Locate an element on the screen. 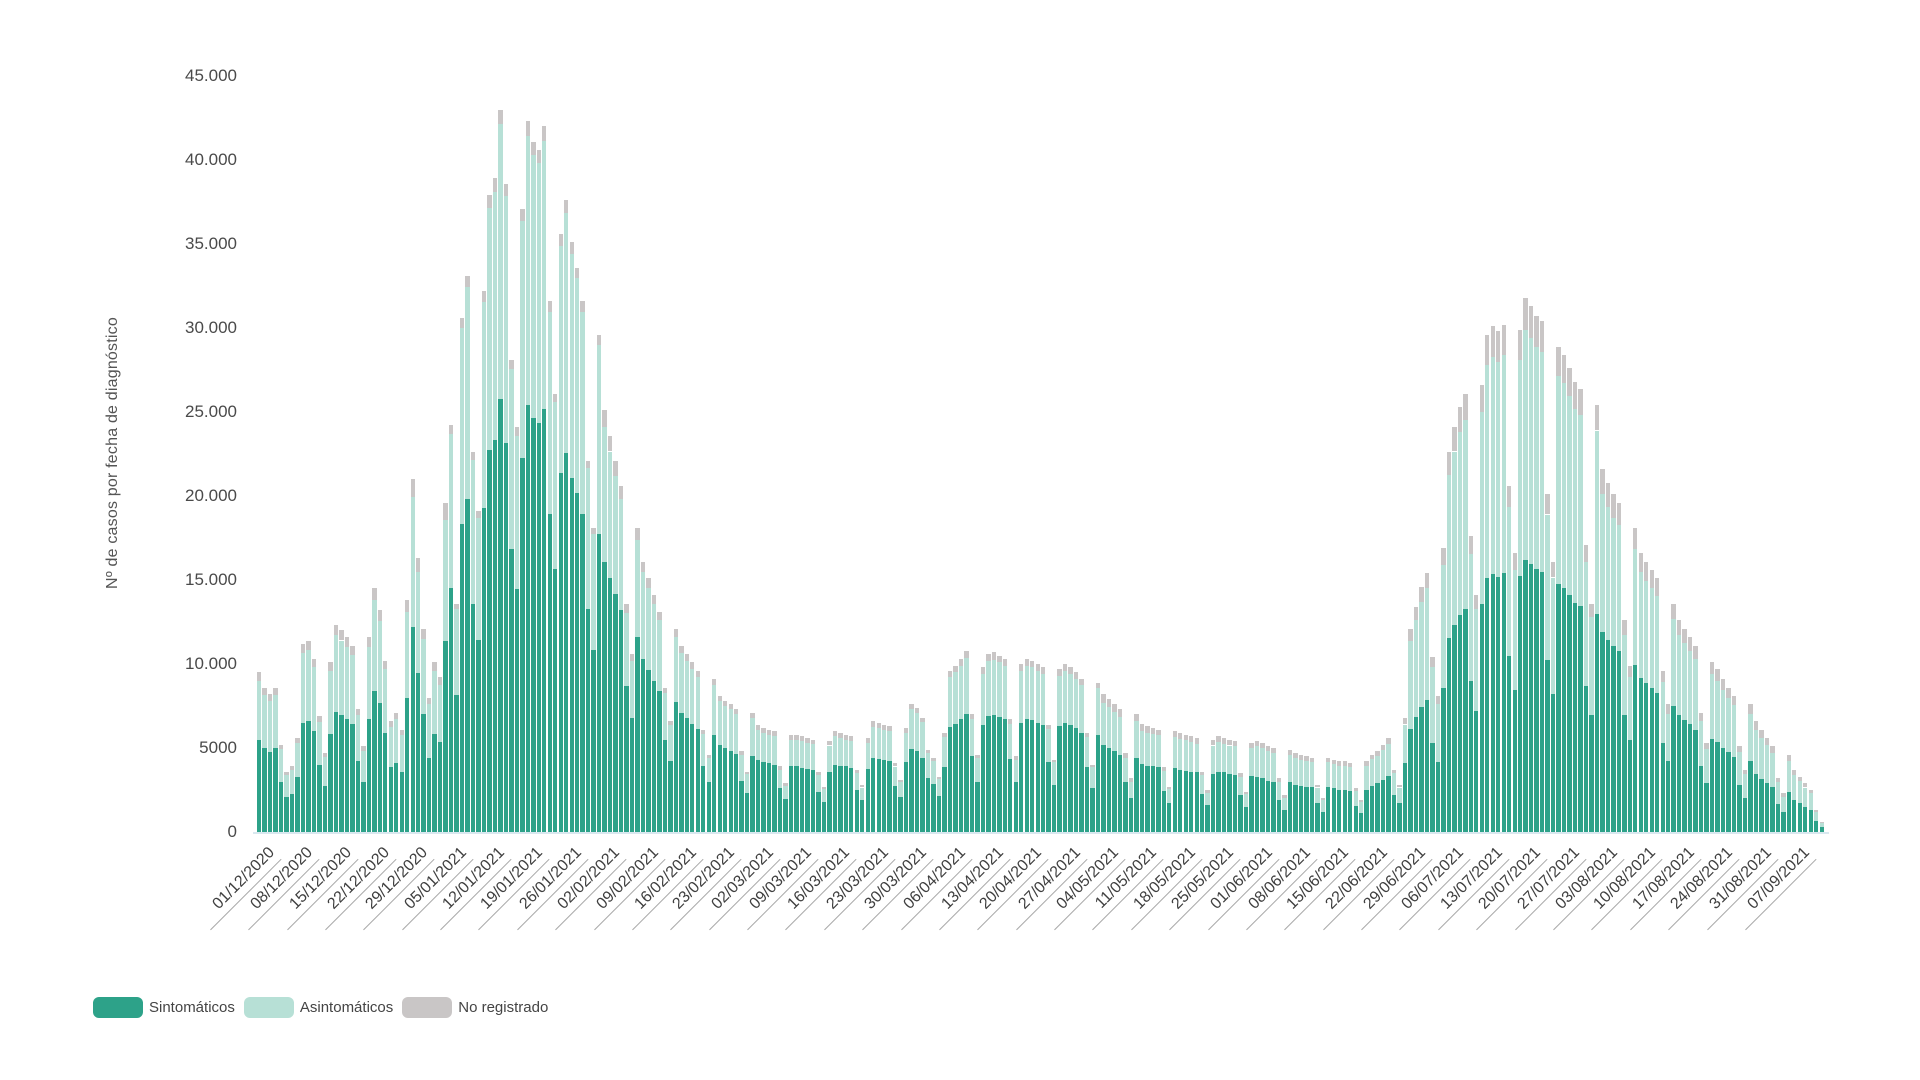 Image resolution: width=1920 pixels, height=1080 pixels. y-tick-label: 15.000 is located at coordinates (211, 579).